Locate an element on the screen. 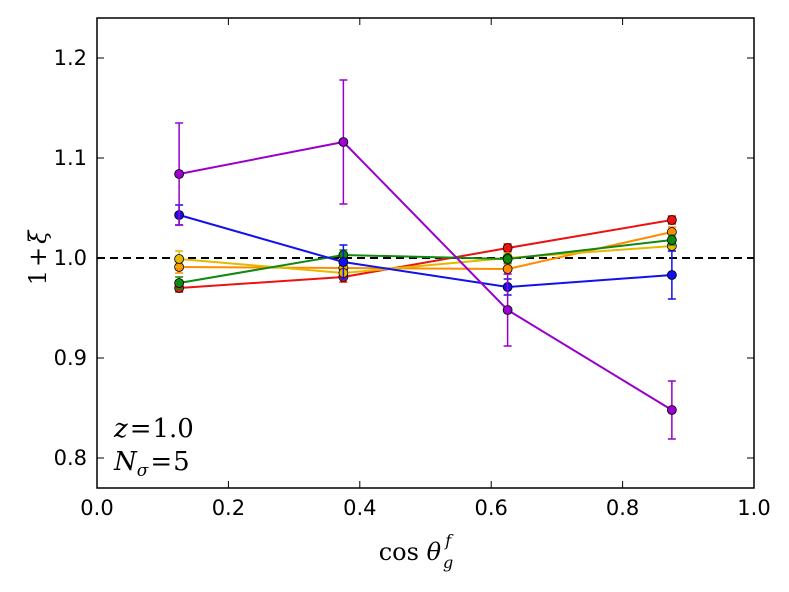  y-tick-label: 1.0 is located at coordinates (70, 258).